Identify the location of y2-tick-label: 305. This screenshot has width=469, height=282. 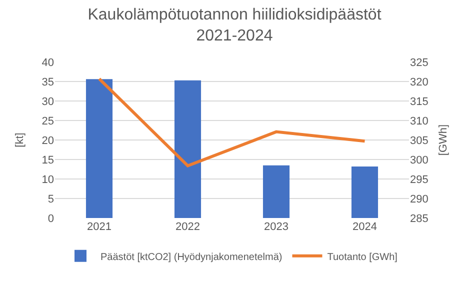
(419, 140).